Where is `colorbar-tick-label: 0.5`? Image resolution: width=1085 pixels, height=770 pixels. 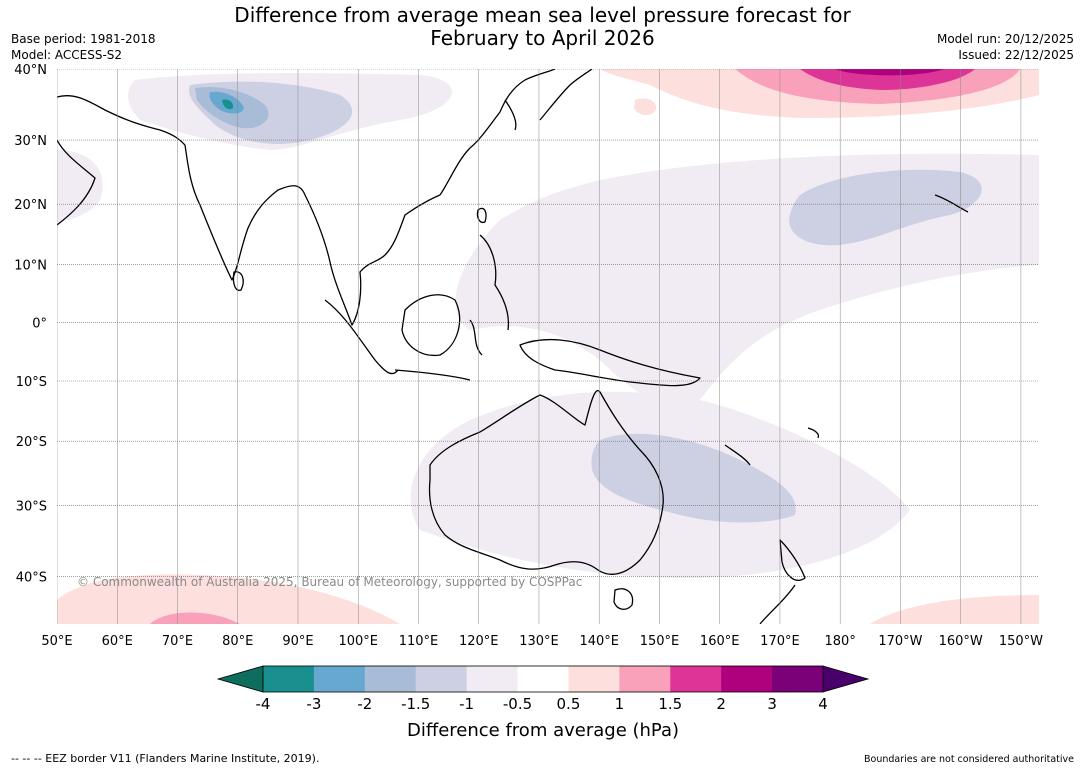 colorbar-tick-label: 0.5 is located at coordinates (569, 704).